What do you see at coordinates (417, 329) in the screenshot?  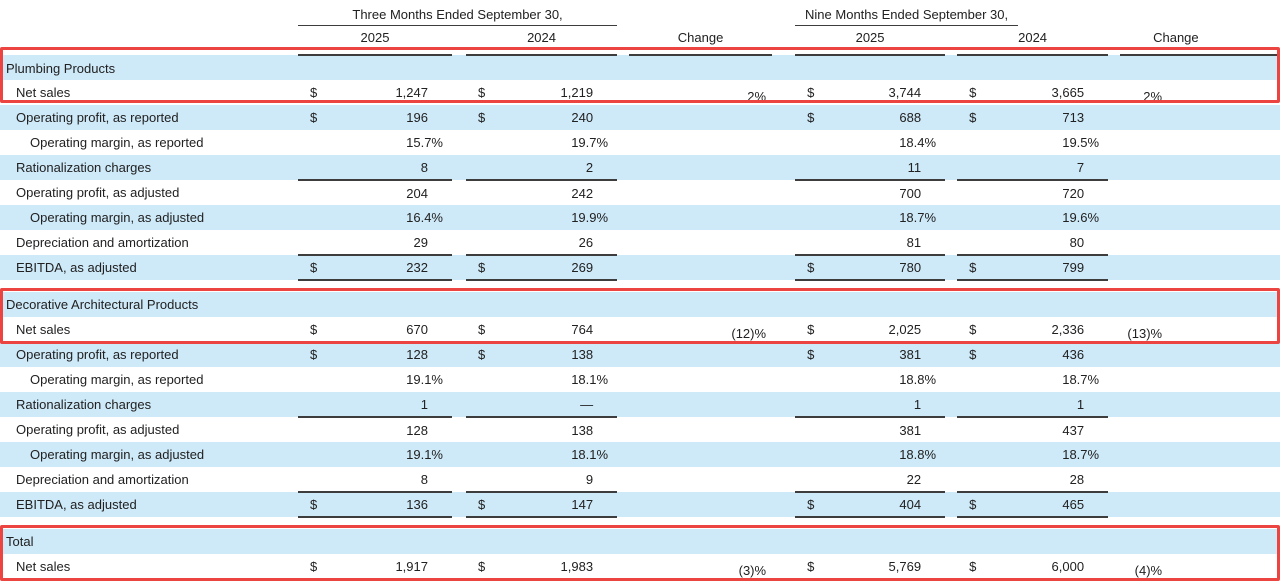 I see `value-3mo-2025: 670` at bounding box center [417, 329].